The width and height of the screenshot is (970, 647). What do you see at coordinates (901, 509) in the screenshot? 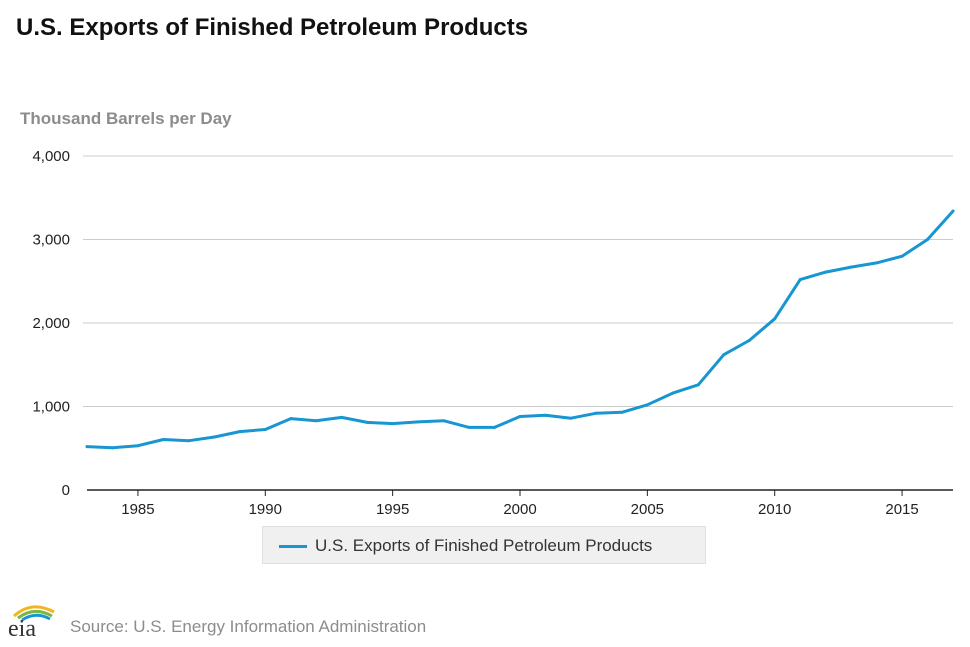
I see `x-tick-label: 2015` at bounding box center [901, 509].